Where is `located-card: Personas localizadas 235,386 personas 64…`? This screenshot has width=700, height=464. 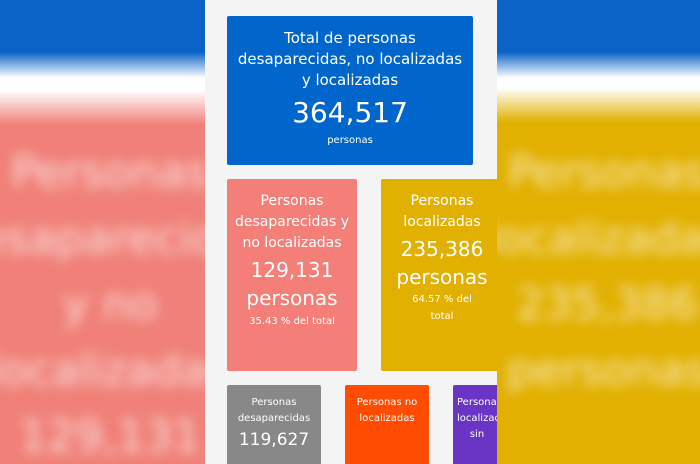
located-card: Personas localizadas 235,386 personas 64… is located at coordinates (439, 275).